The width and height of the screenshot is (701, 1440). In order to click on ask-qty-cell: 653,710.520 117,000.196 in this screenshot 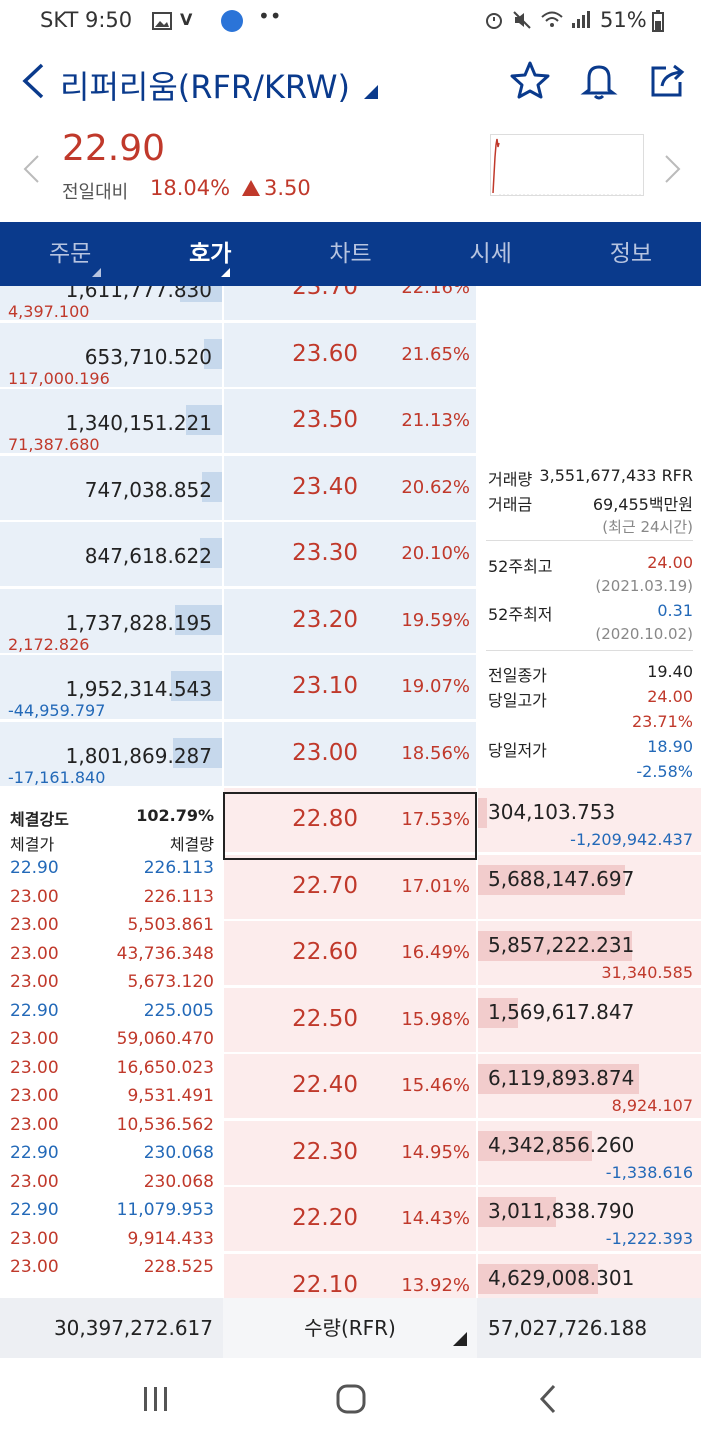, I will do `click(111, 355)`.